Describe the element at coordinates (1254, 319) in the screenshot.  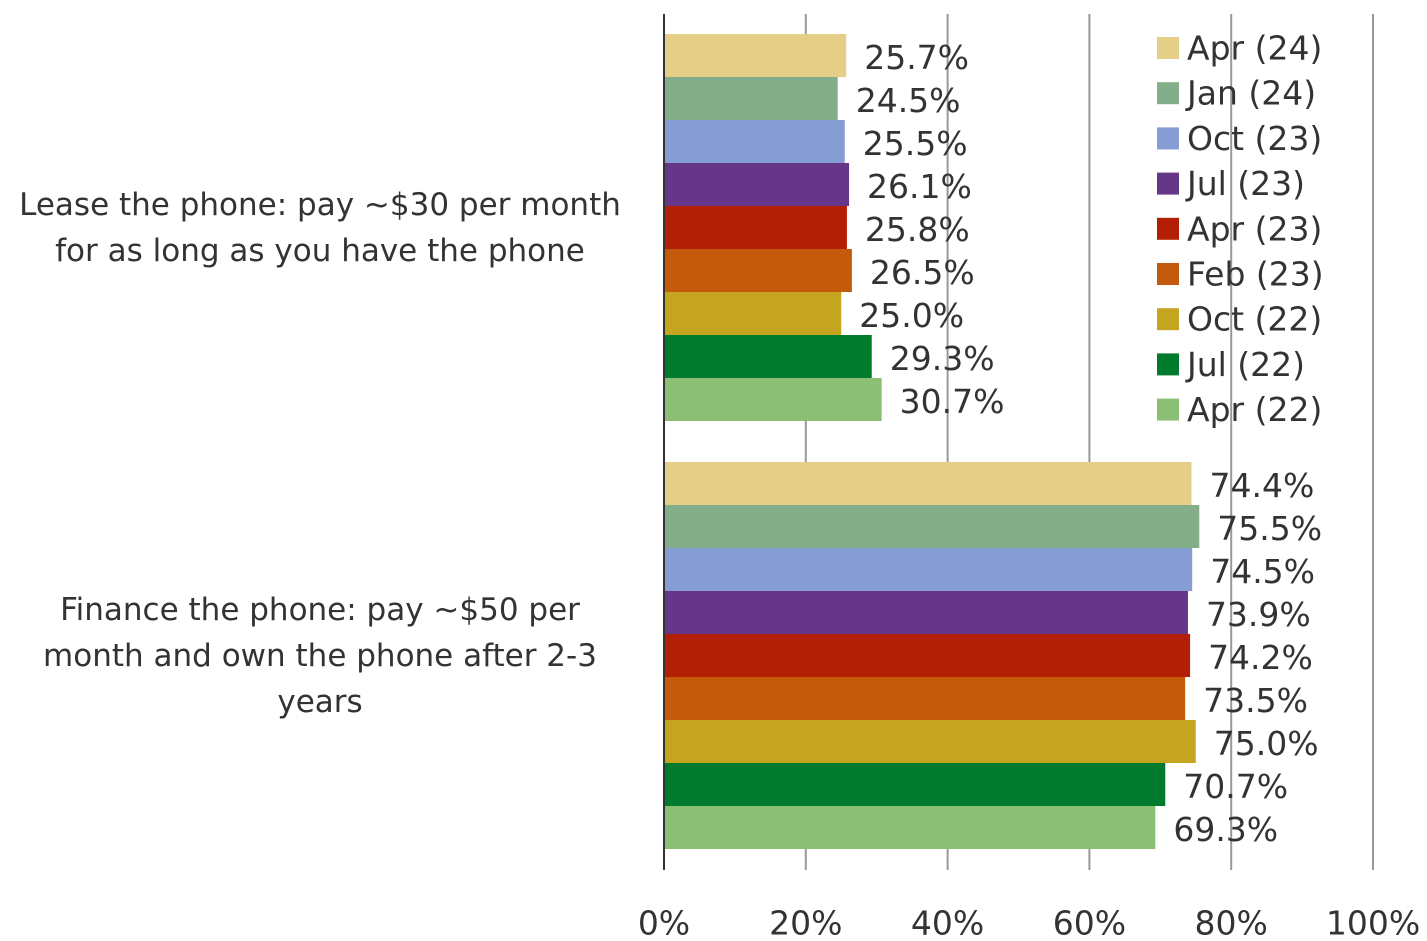
I see `legend-label: Oct (22)` at that location.